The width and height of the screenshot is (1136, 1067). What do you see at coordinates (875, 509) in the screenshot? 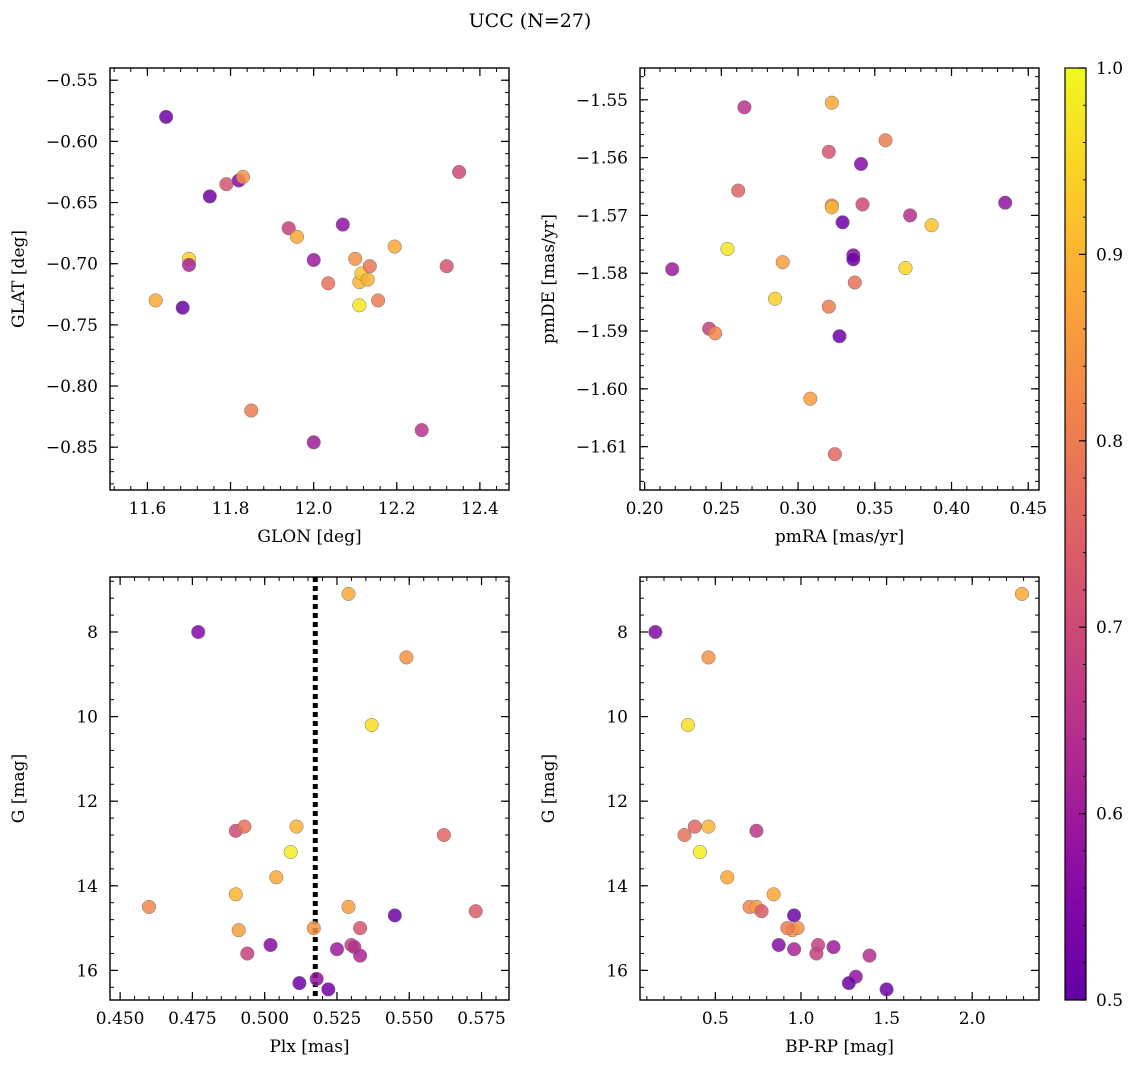
I see `x-tick-label: 0.35` at bounding box center [875, 509].